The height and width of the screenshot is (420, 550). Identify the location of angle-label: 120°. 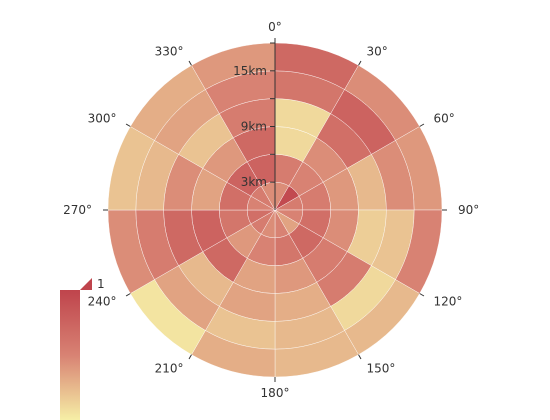
(448, 302).